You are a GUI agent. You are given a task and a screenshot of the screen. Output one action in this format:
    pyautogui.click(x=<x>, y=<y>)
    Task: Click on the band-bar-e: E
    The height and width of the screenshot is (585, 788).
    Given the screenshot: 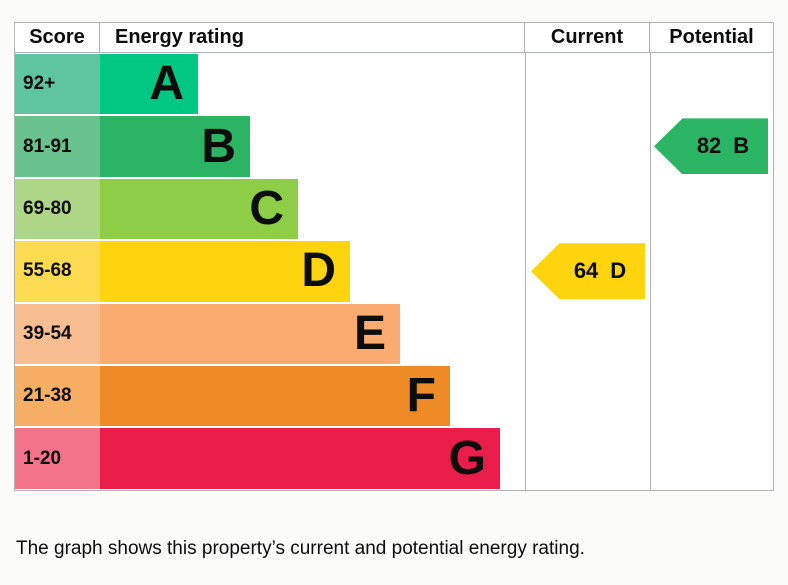 What is the action you would take?
    pyautogui.click(x=250, y=333)
    